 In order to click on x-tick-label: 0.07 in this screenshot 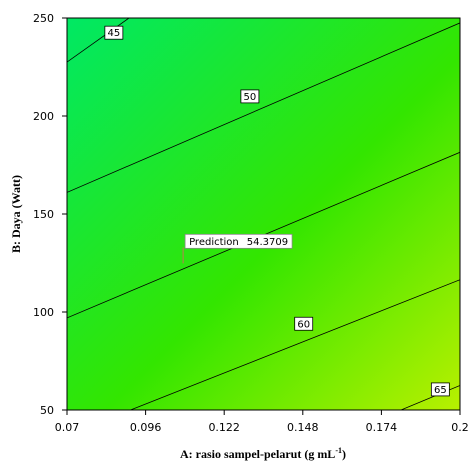, I will do `click(67, 427)`.